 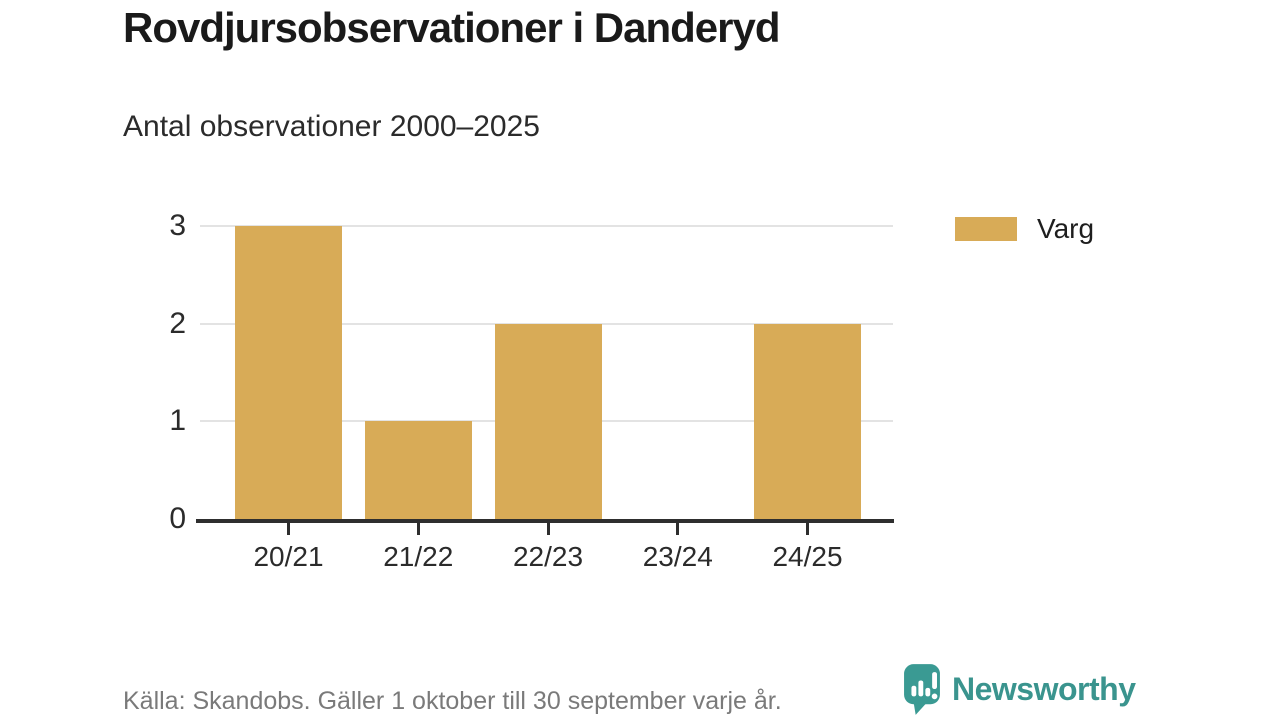 What do you see at coordinates (288, 372) in the screenshot?
I see `bar-20/21` at bounding box center [288, 372].